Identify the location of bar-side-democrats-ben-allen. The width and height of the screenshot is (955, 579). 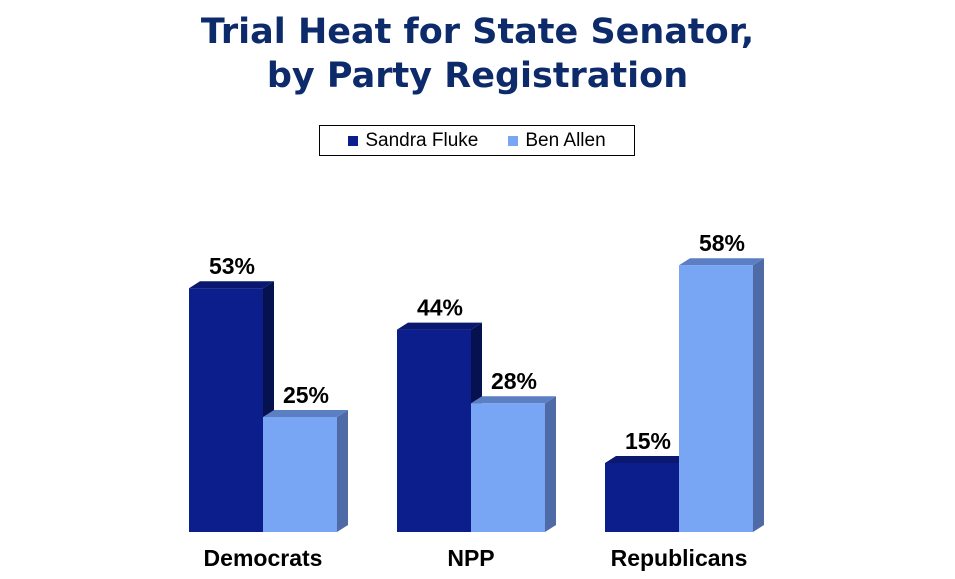
(342, 471).